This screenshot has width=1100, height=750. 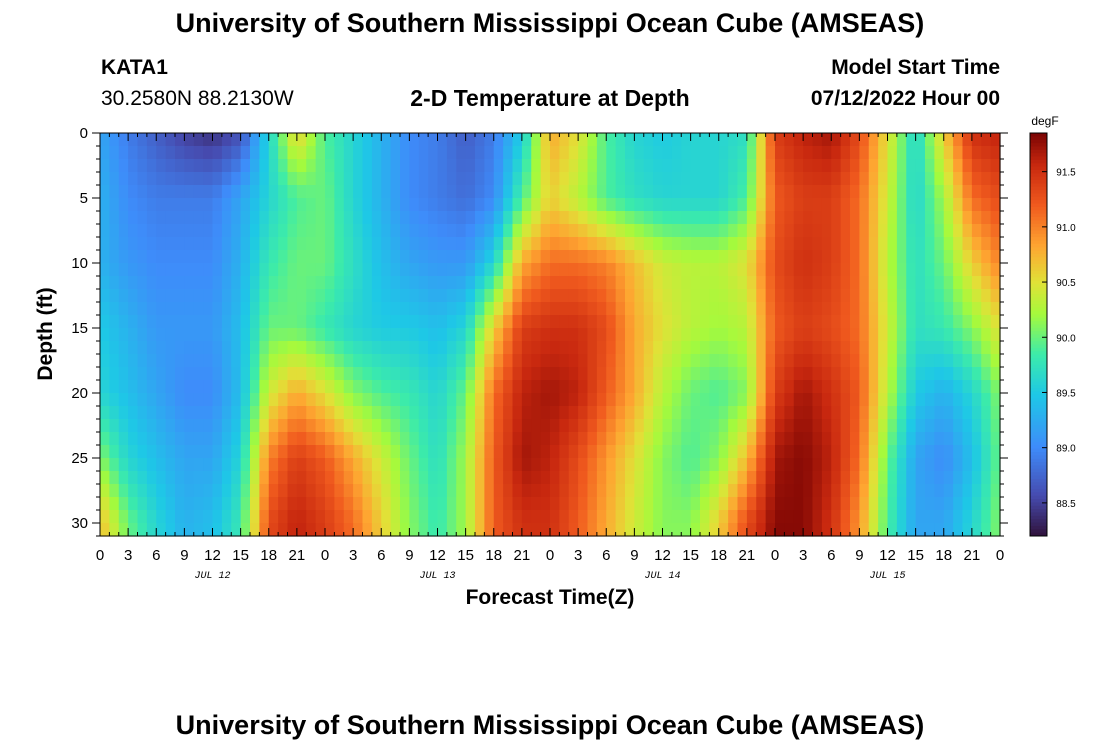 I want to click on x-tick-label: 6, so click(x=381, y=555).